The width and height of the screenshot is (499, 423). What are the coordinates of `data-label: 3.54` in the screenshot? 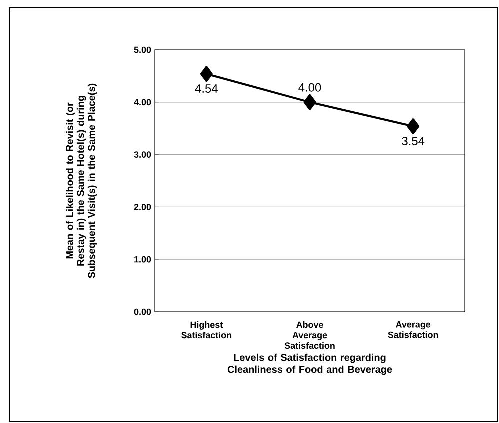 It's located at (413, 141).